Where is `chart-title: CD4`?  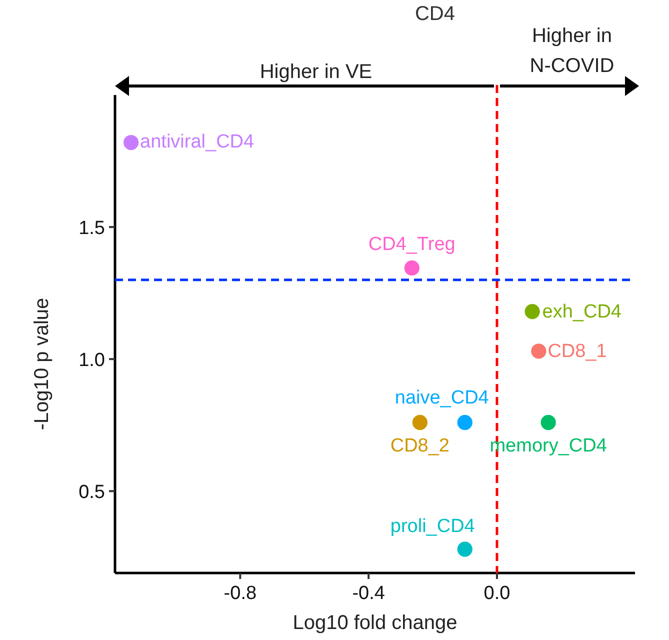
chart-title: CD4 is located at coordinates (435, 14).